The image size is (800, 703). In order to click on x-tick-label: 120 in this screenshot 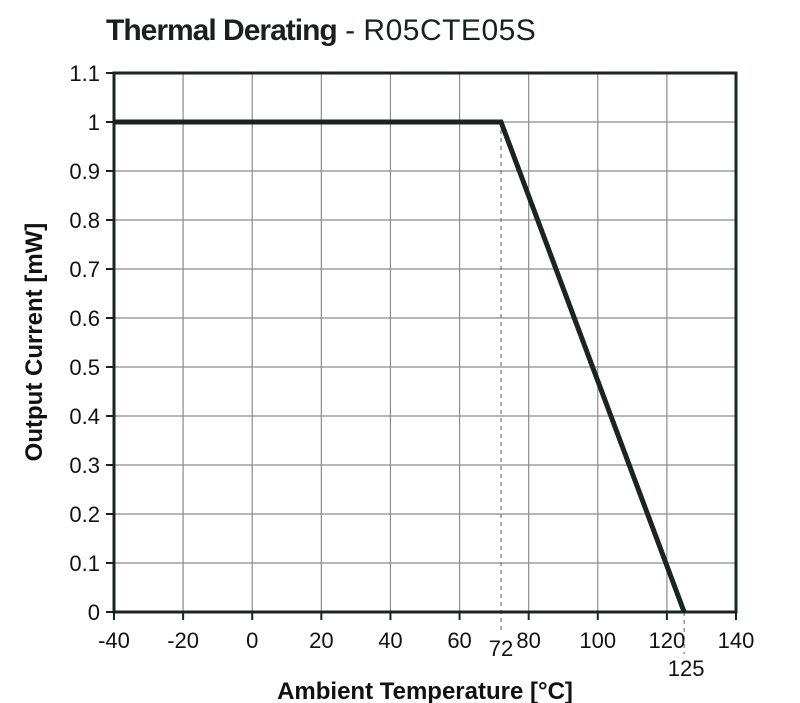, I will do `click(667, 640)`.